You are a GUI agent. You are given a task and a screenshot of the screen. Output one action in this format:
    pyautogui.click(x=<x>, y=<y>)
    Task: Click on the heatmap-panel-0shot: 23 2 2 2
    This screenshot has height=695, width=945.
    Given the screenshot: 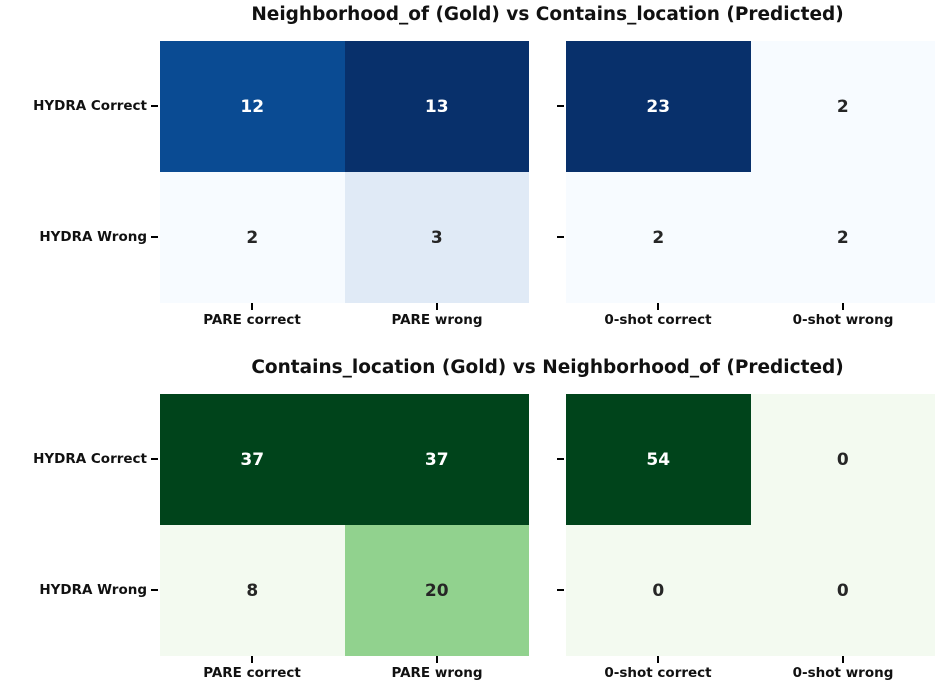 What is the action you would take?
    pyautogui.click(x=750, y=172)
    